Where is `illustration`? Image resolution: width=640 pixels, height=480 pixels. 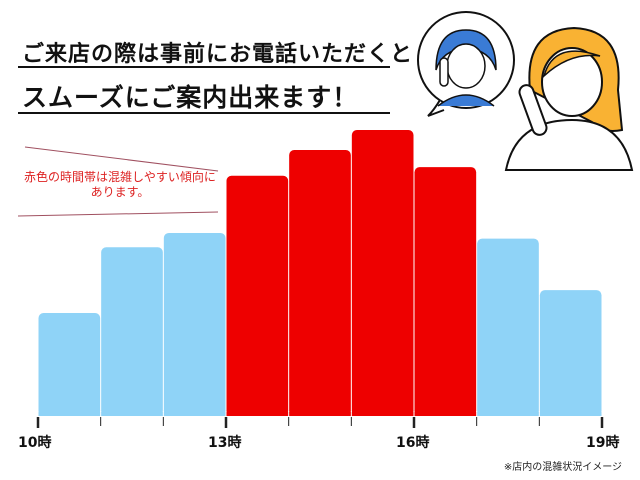
illustration is located at coordinates (525, 91).